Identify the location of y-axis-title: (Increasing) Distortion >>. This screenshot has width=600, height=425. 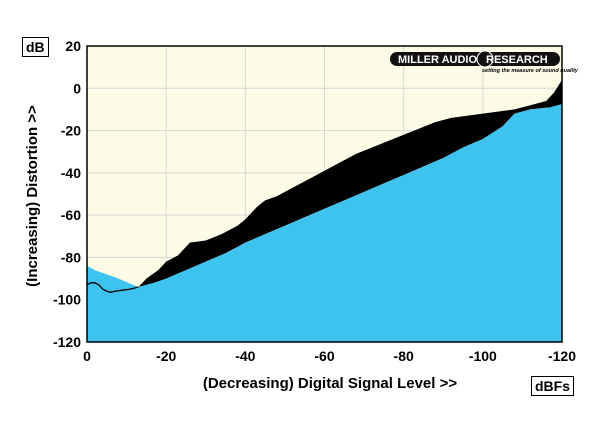
(32, 196).